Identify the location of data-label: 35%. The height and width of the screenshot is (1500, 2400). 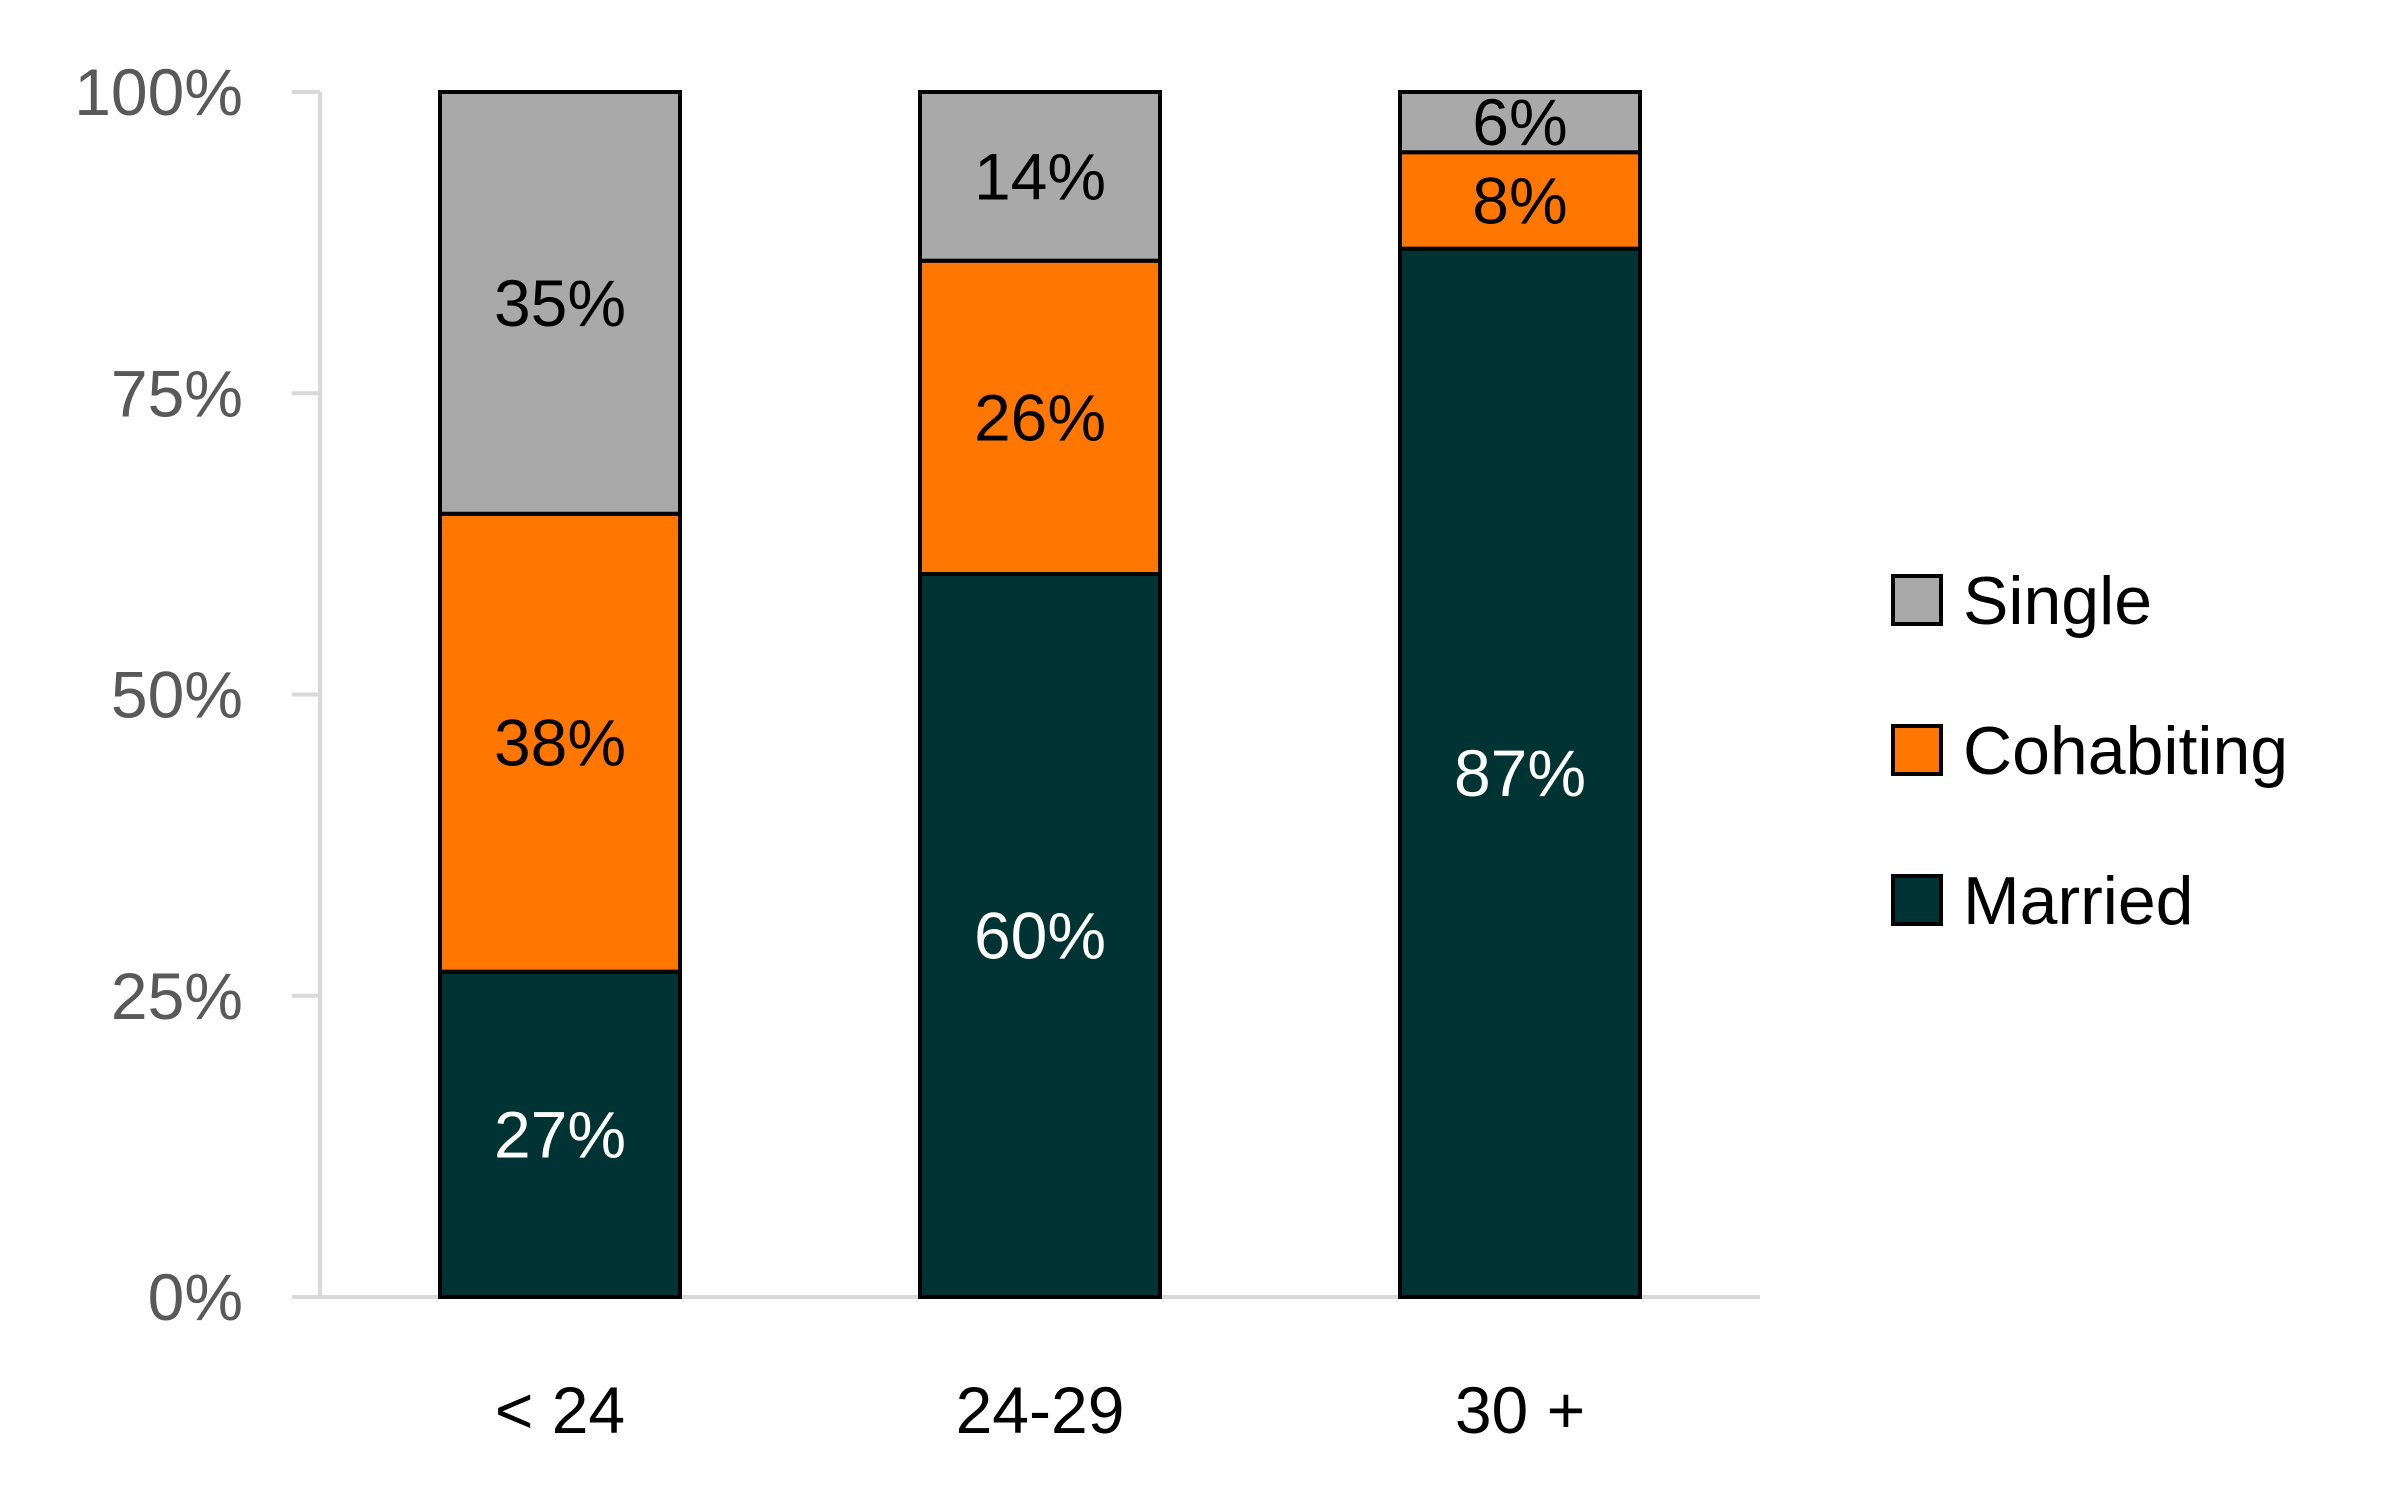
(560, 303).